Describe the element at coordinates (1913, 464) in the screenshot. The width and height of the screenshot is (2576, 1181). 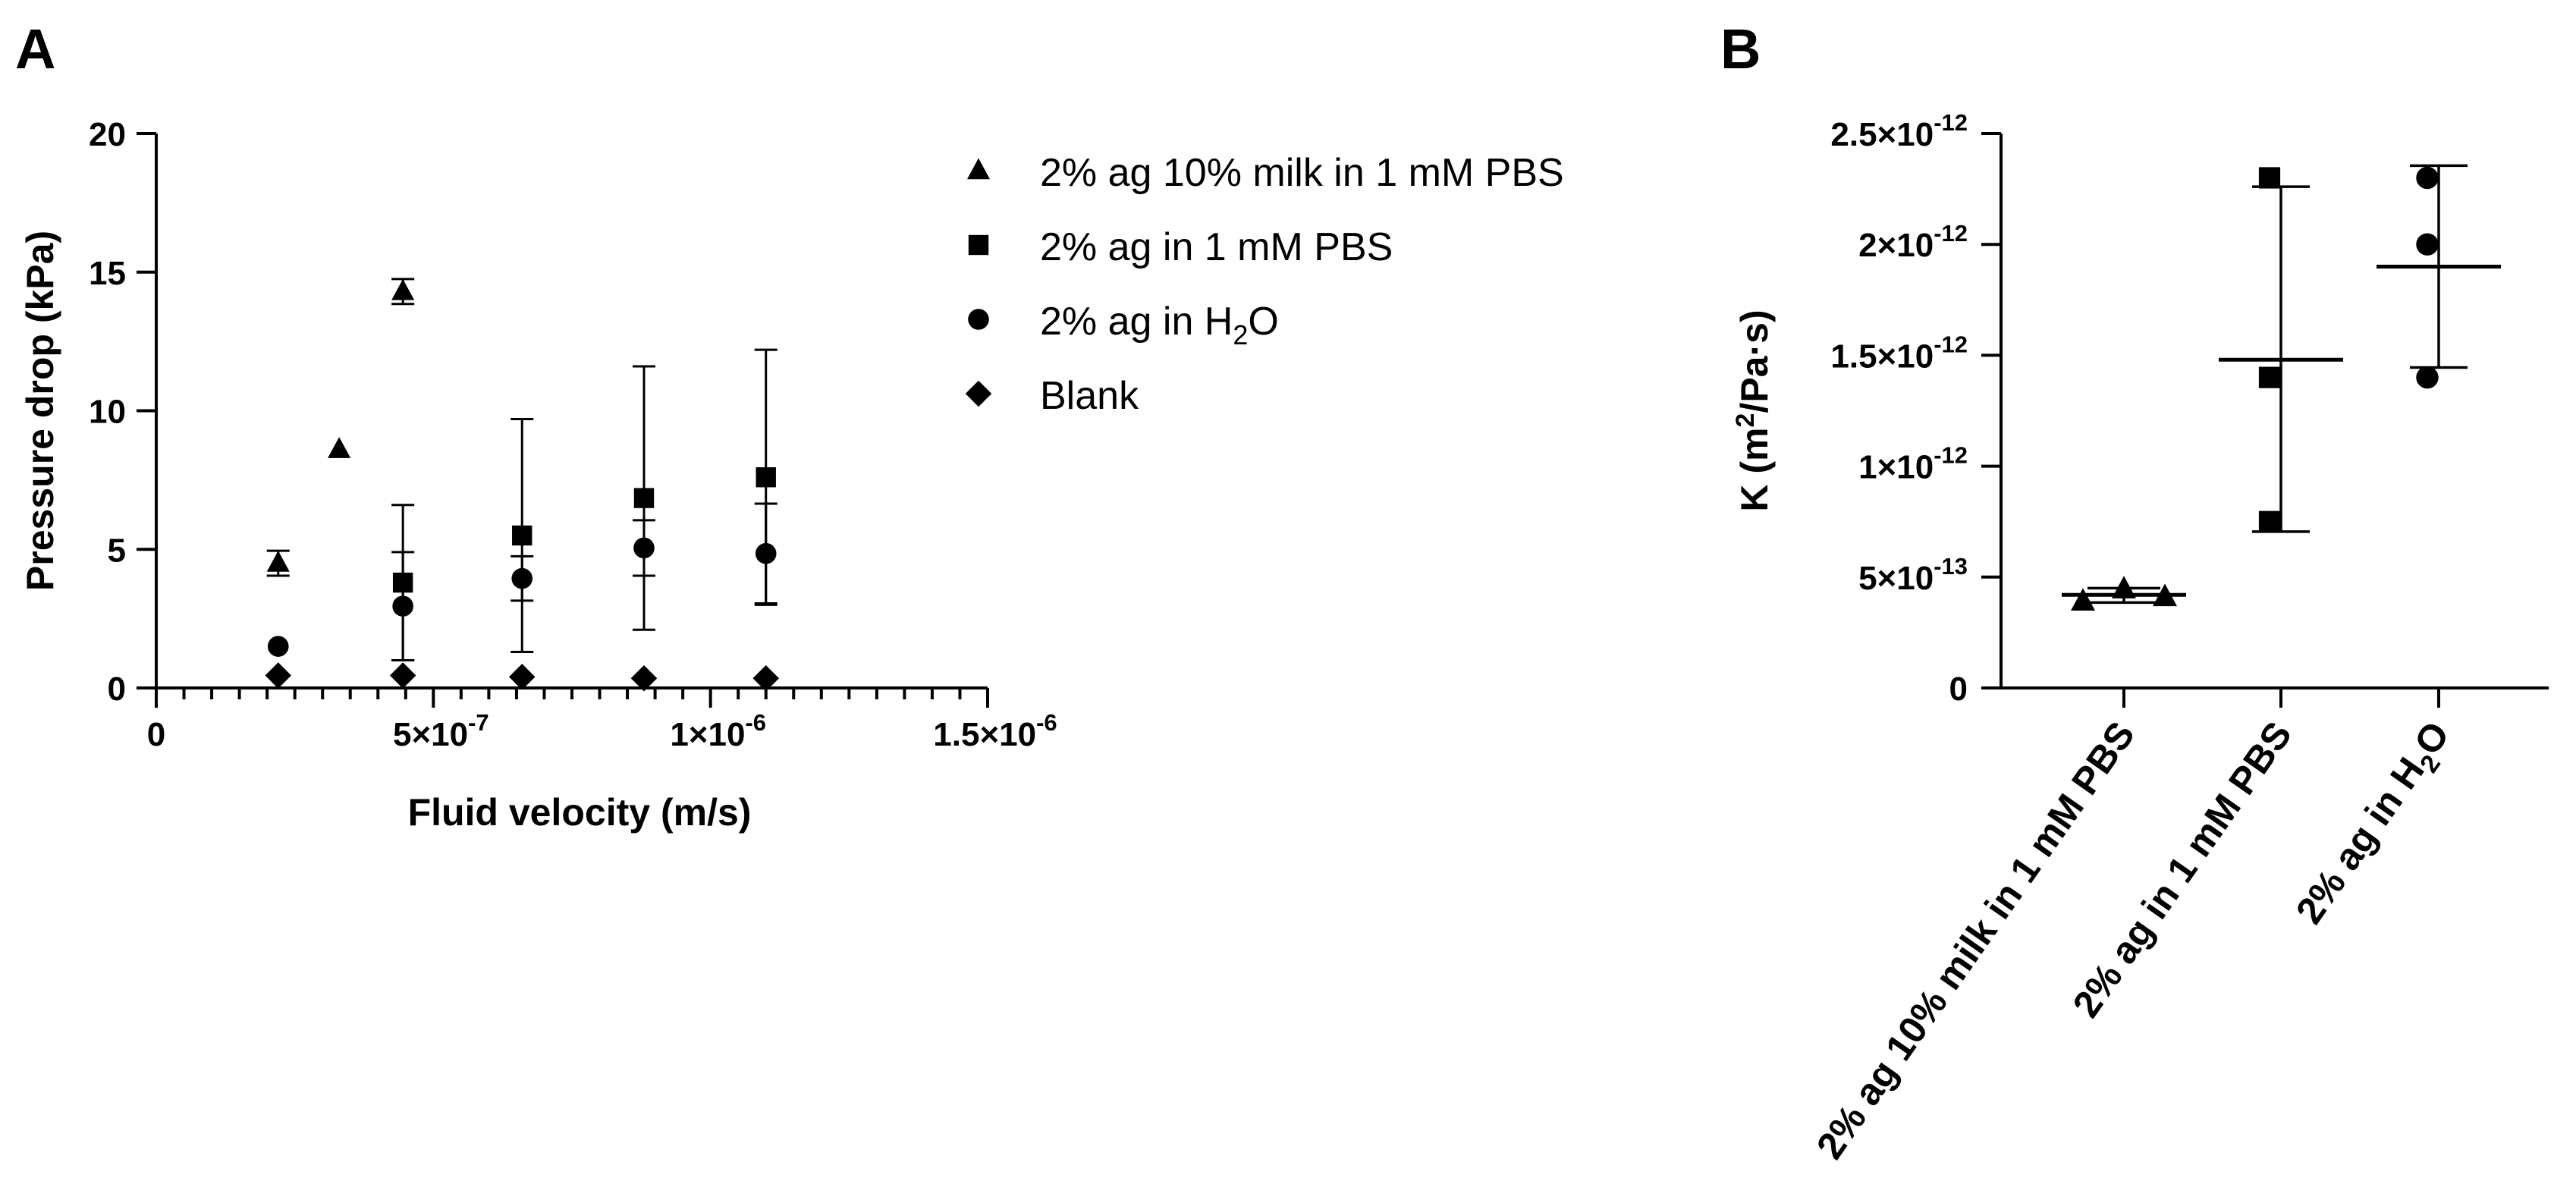
I see `y-tick-label: 1×10⁻¹²` at that location.